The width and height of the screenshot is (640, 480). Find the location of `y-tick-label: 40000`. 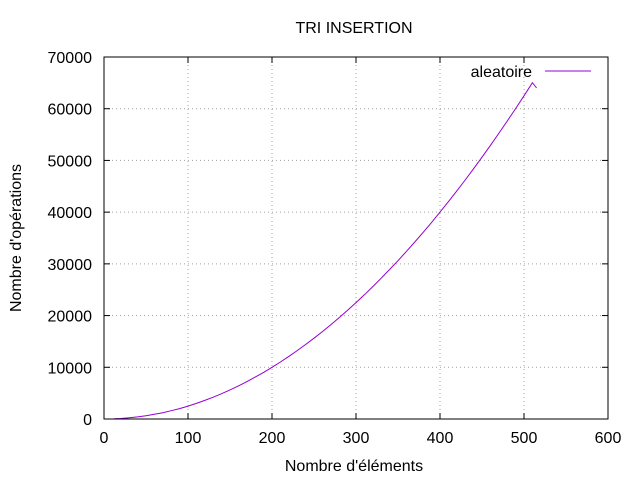

y-tick-label: 40000 is located at coordinates (70, 213).